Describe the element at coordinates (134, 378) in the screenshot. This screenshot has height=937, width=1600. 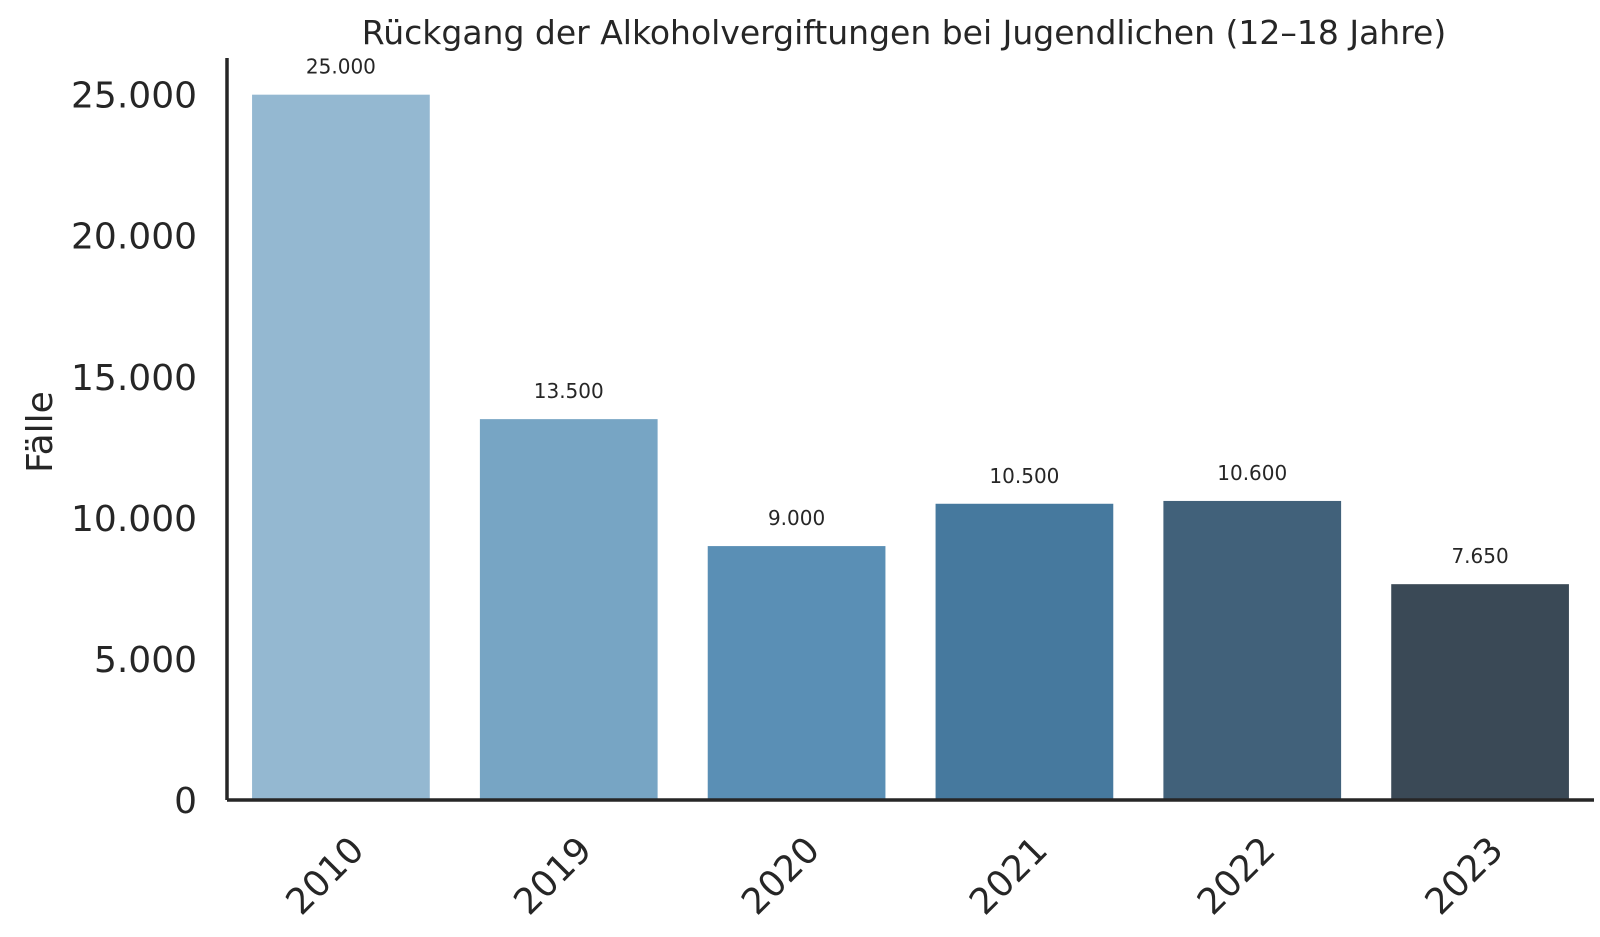
I see `y-tick-label: 15.000` at that location.